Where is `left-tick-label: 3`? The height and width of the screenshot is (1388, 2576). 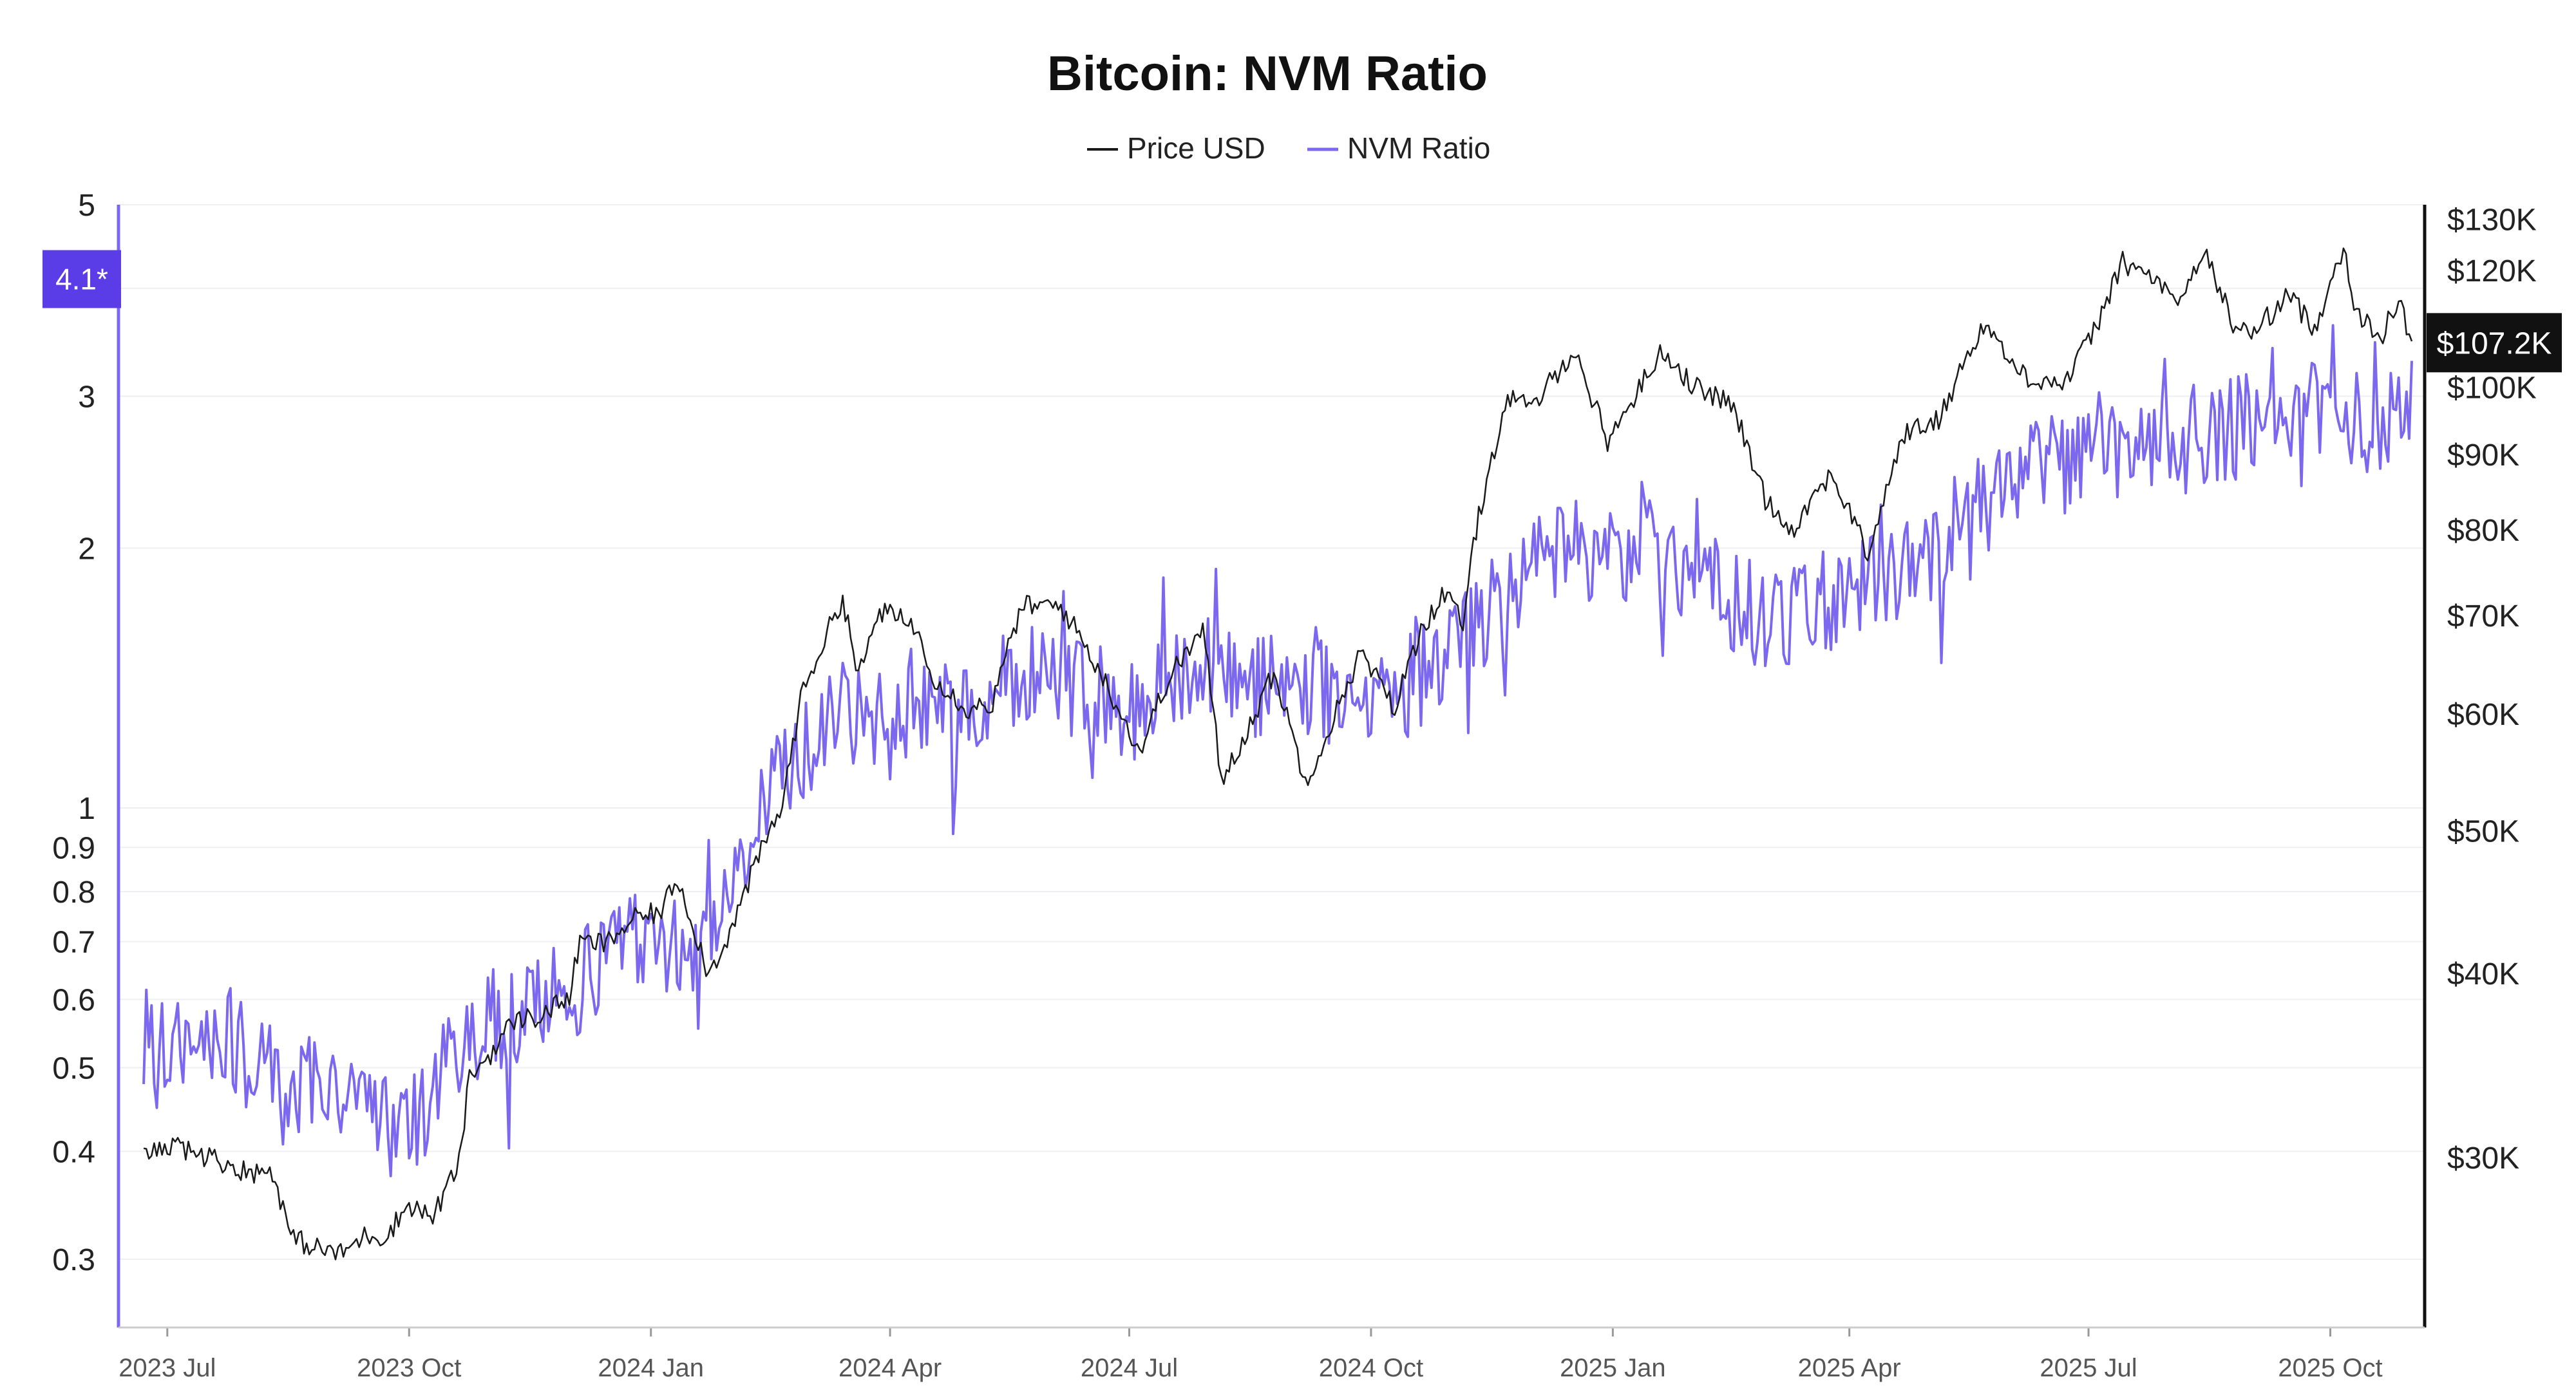 left-tick-label: 3 is located at coordinates (87, 397).